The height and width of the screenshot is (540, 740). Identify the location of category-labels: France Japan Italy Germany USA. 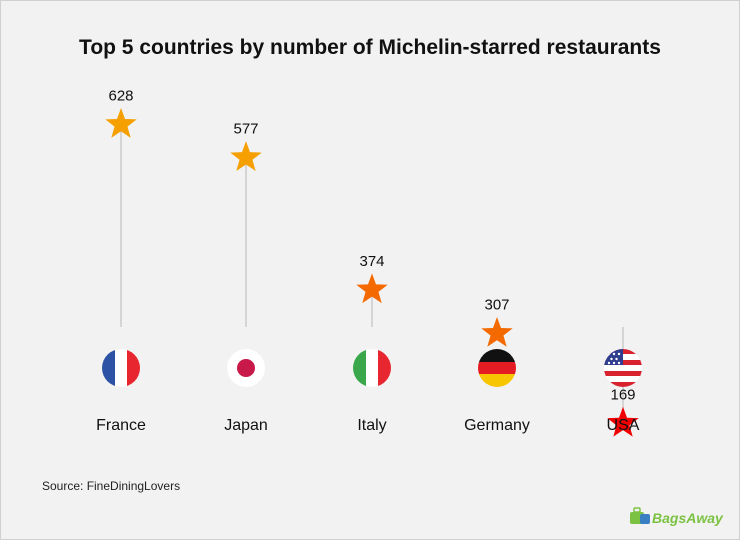
(368, 425).